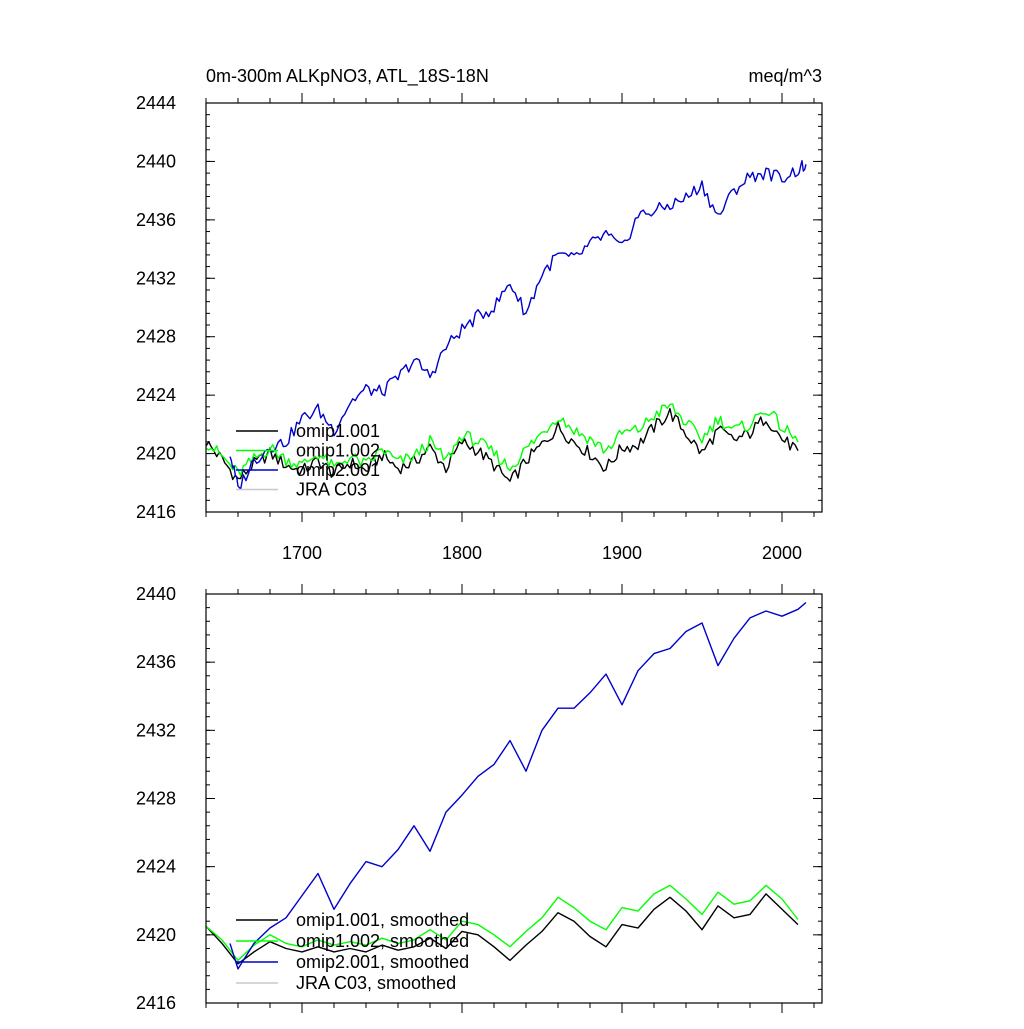  Describe the element at coordinates (462, 553) in the screenshot. I see `x-tick-label: 1800` at that location.